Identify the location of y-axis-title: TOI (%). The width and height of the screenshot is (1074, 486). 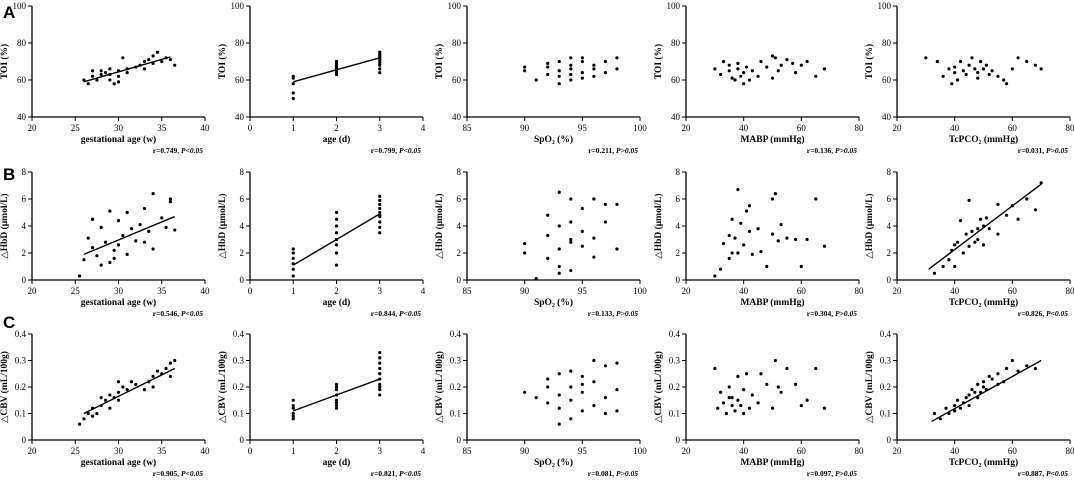
(869, 61).